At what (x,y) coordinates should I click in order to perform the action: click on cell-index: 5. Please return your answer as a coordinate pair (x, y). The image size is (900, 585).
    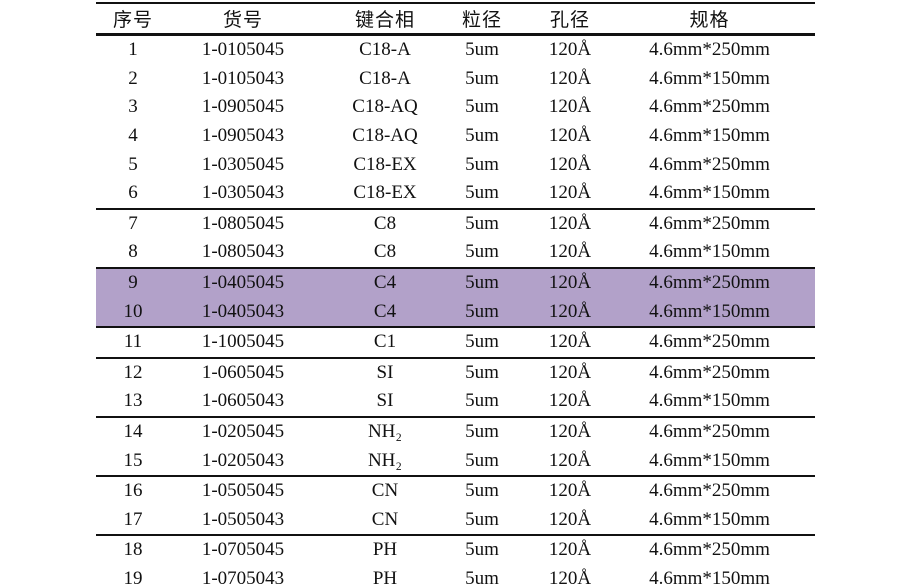
    Looking at the image, I should click on (133, 164).